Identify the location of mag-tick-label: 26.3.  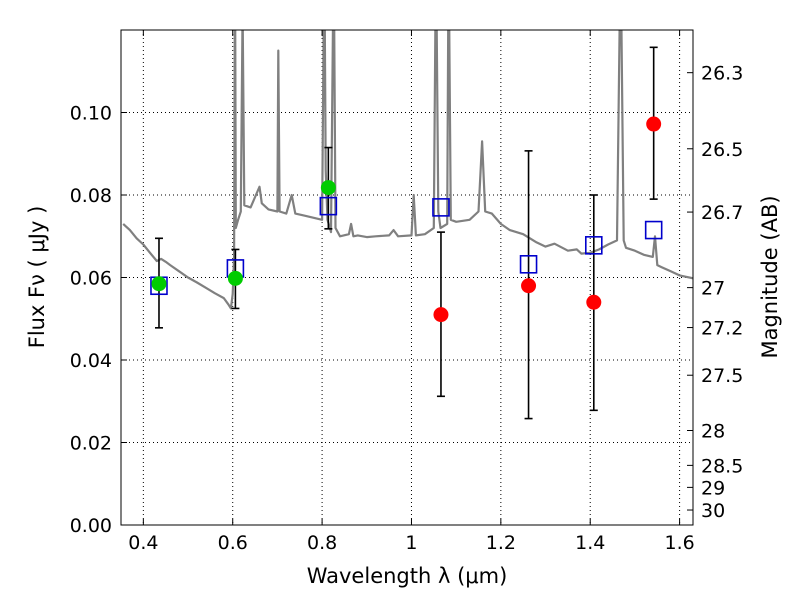
(722, 74).